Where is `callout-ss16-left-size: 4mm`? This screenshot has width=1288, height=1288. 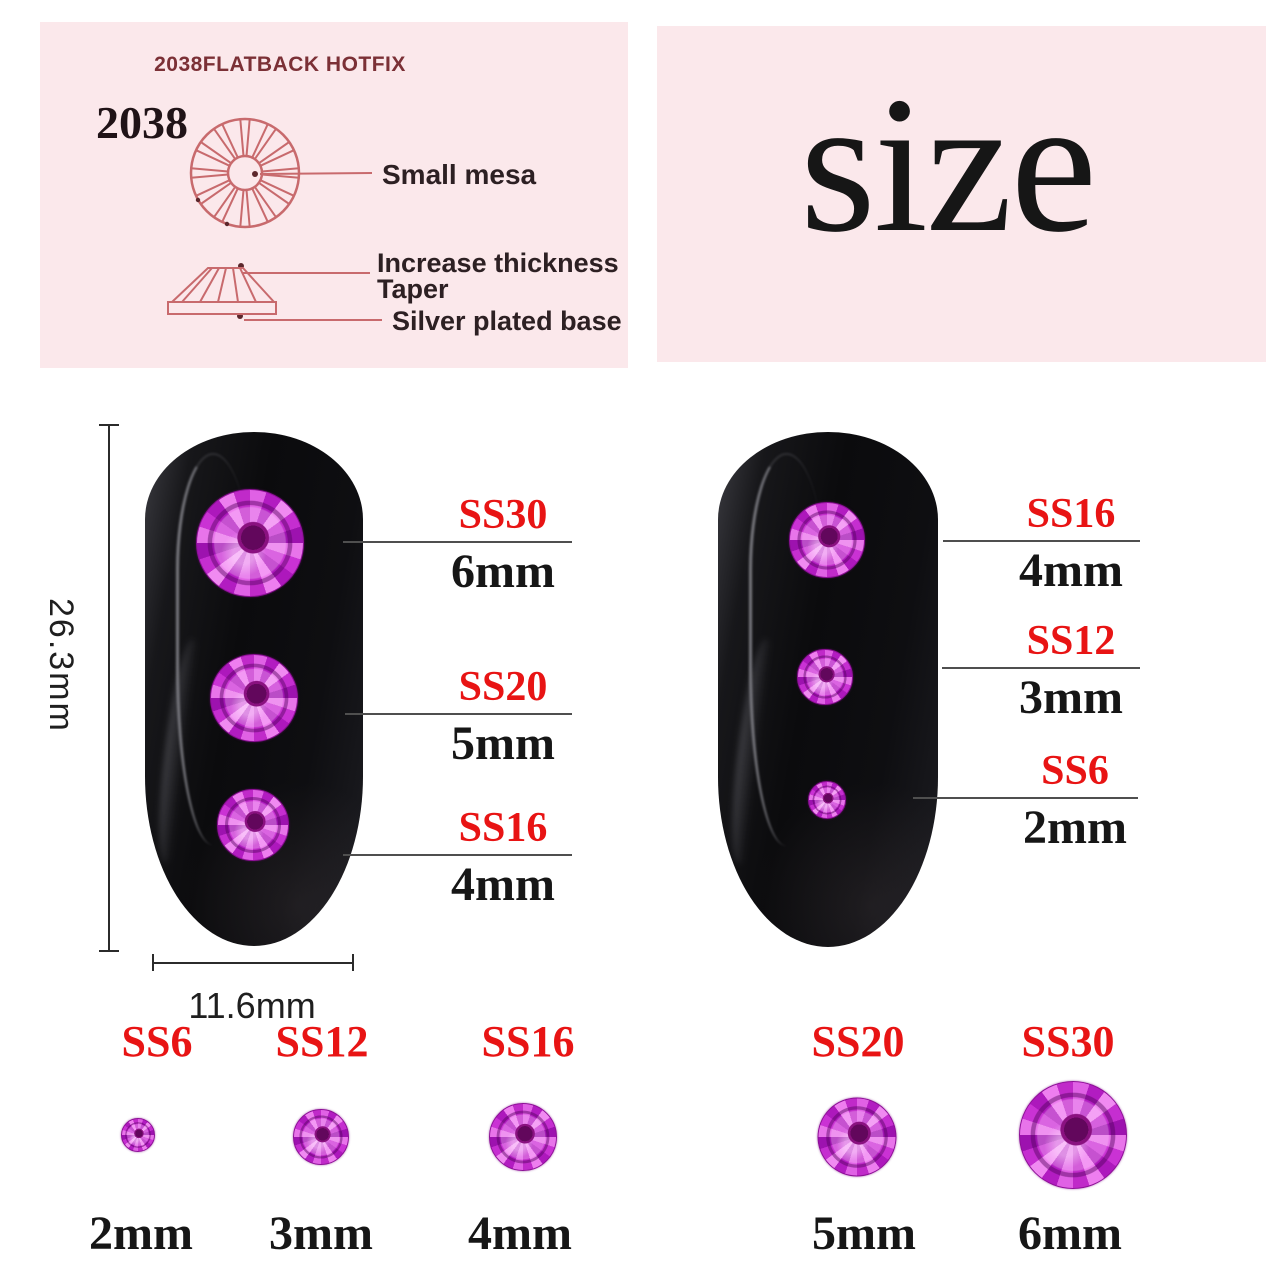 callout-ss16-left-size: 4mm is located at coordinates (503, 884).